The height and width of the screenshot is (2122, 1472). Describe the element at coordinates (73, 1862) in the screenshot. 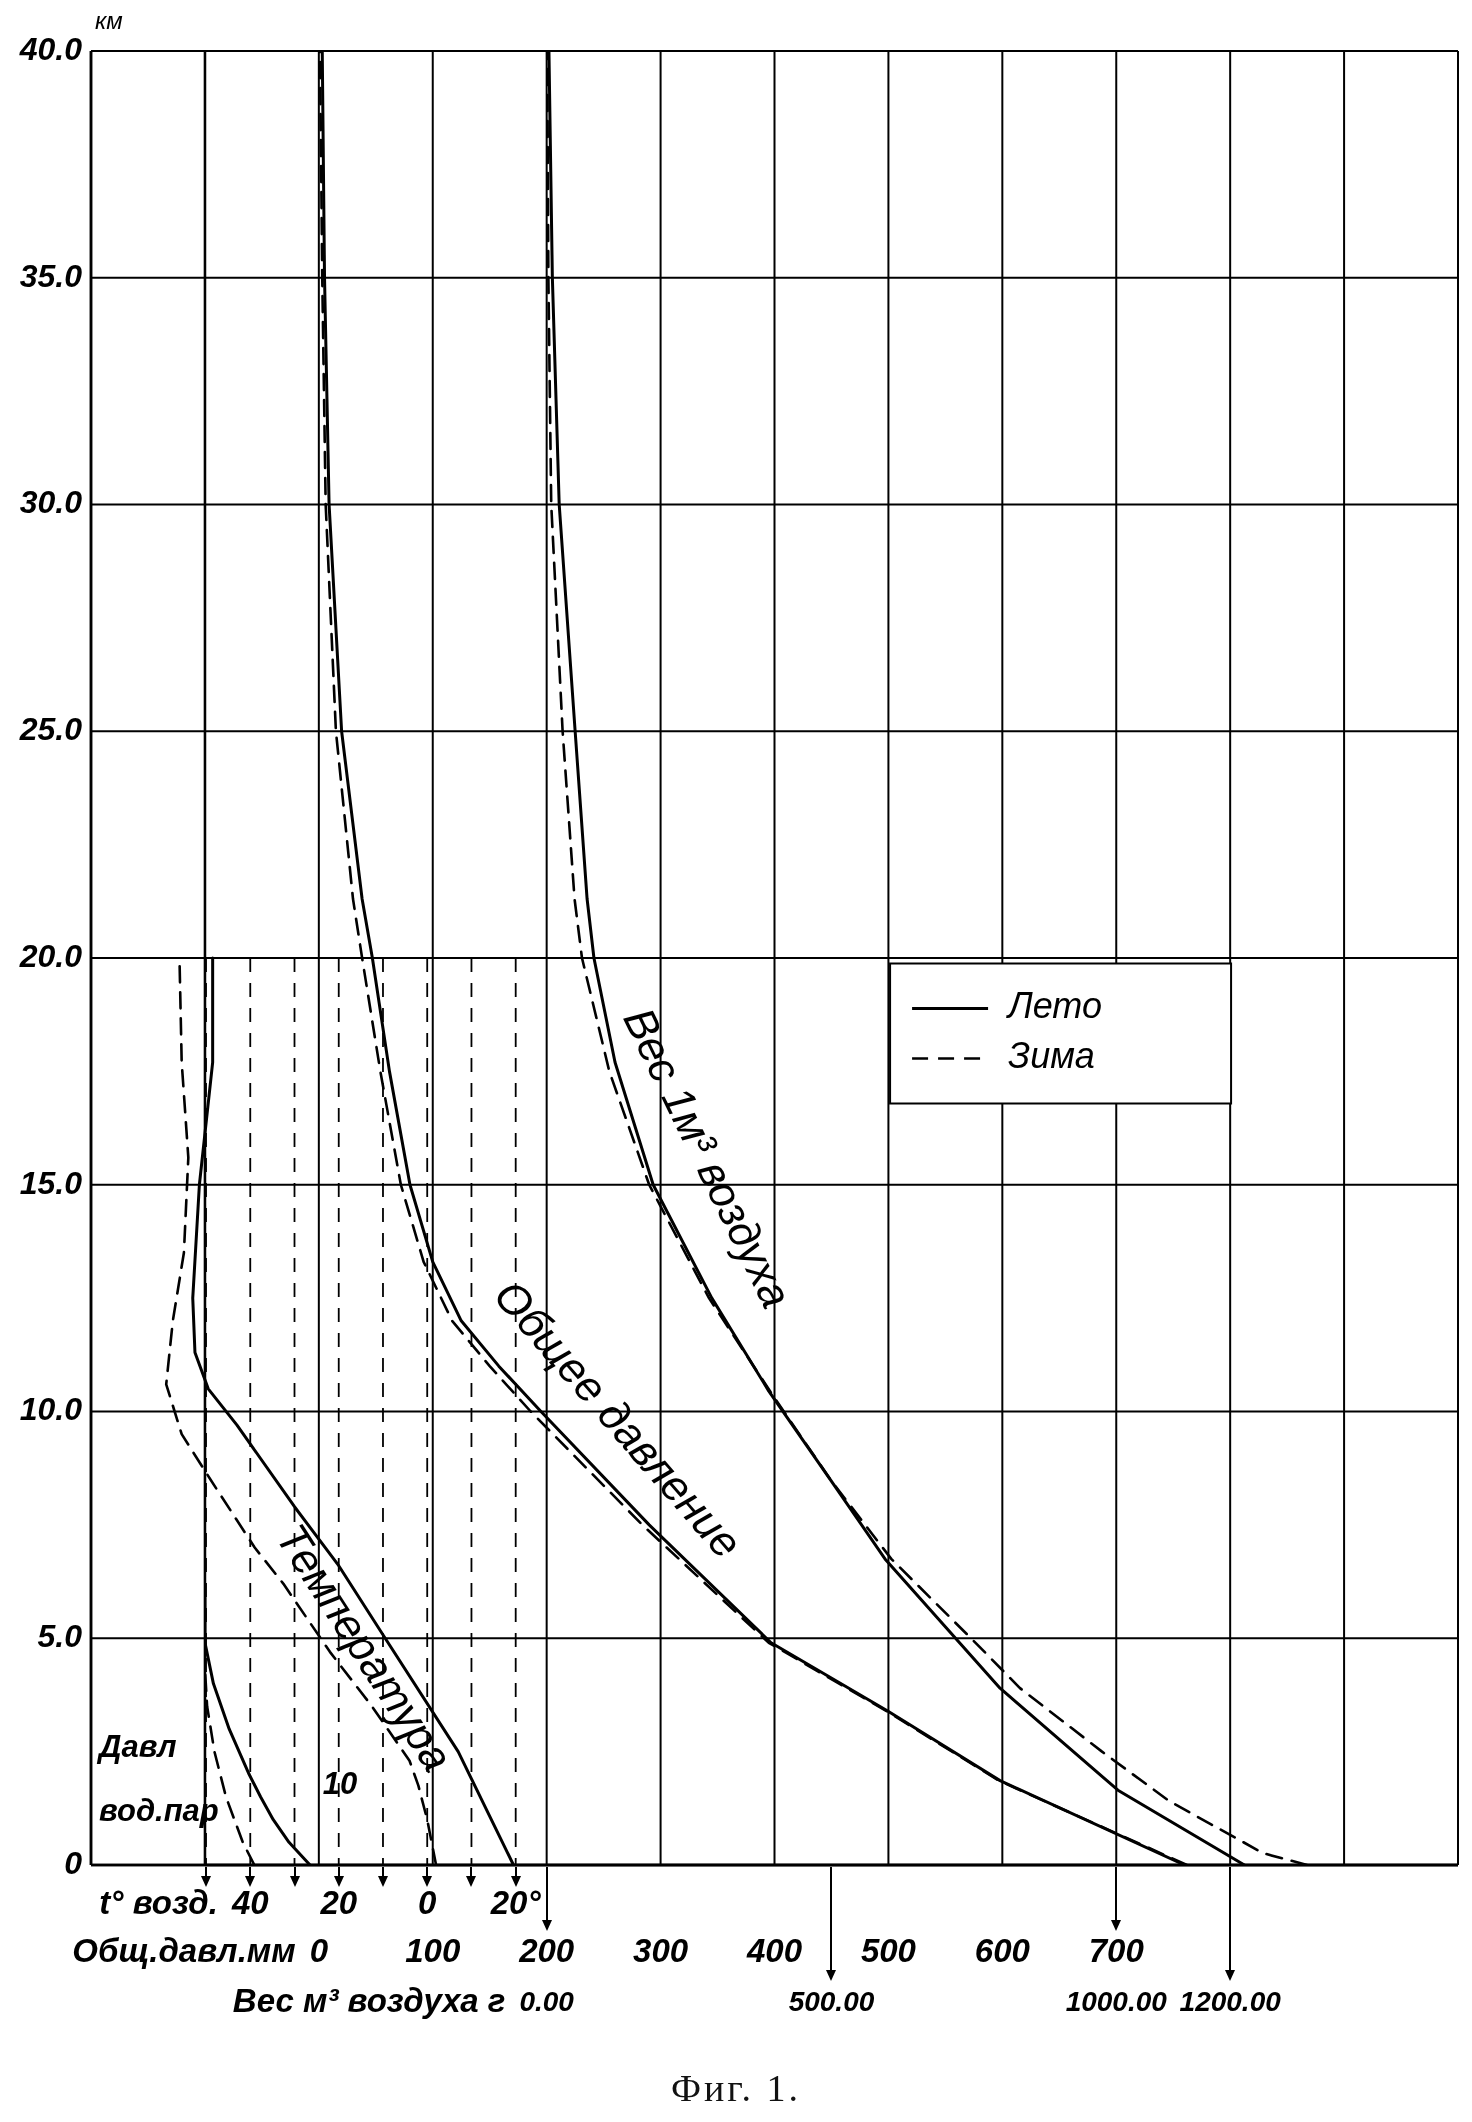

I see `y-tick-label: 0` at that location.